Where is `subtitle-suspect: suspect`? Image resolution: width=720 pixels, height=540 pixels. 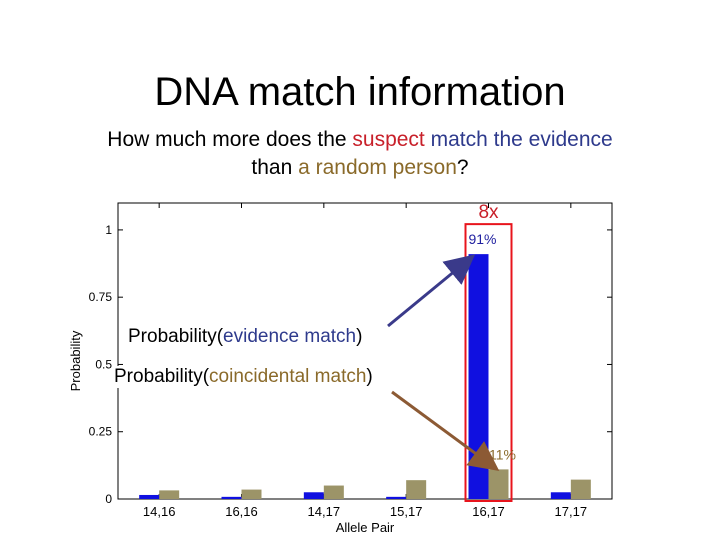
subtitle-suspect: suspect is located at coordinates (388, 139).